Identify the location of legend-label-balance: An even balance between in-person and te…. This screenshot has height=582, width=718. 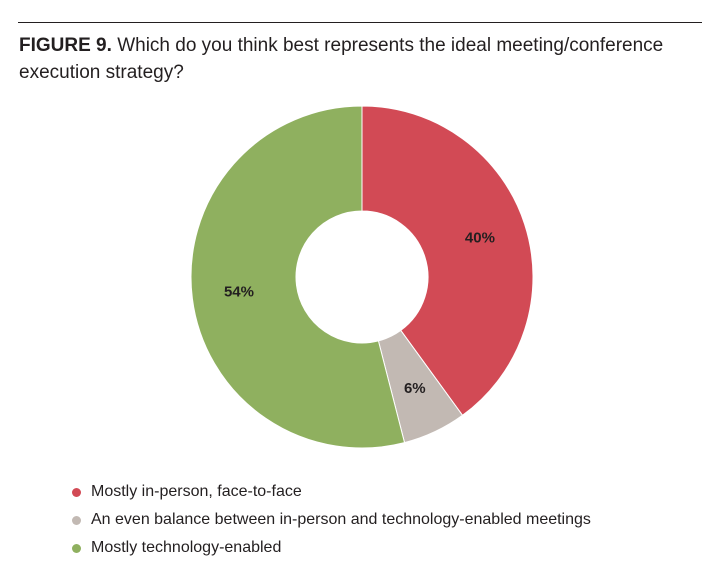
(341, 519).